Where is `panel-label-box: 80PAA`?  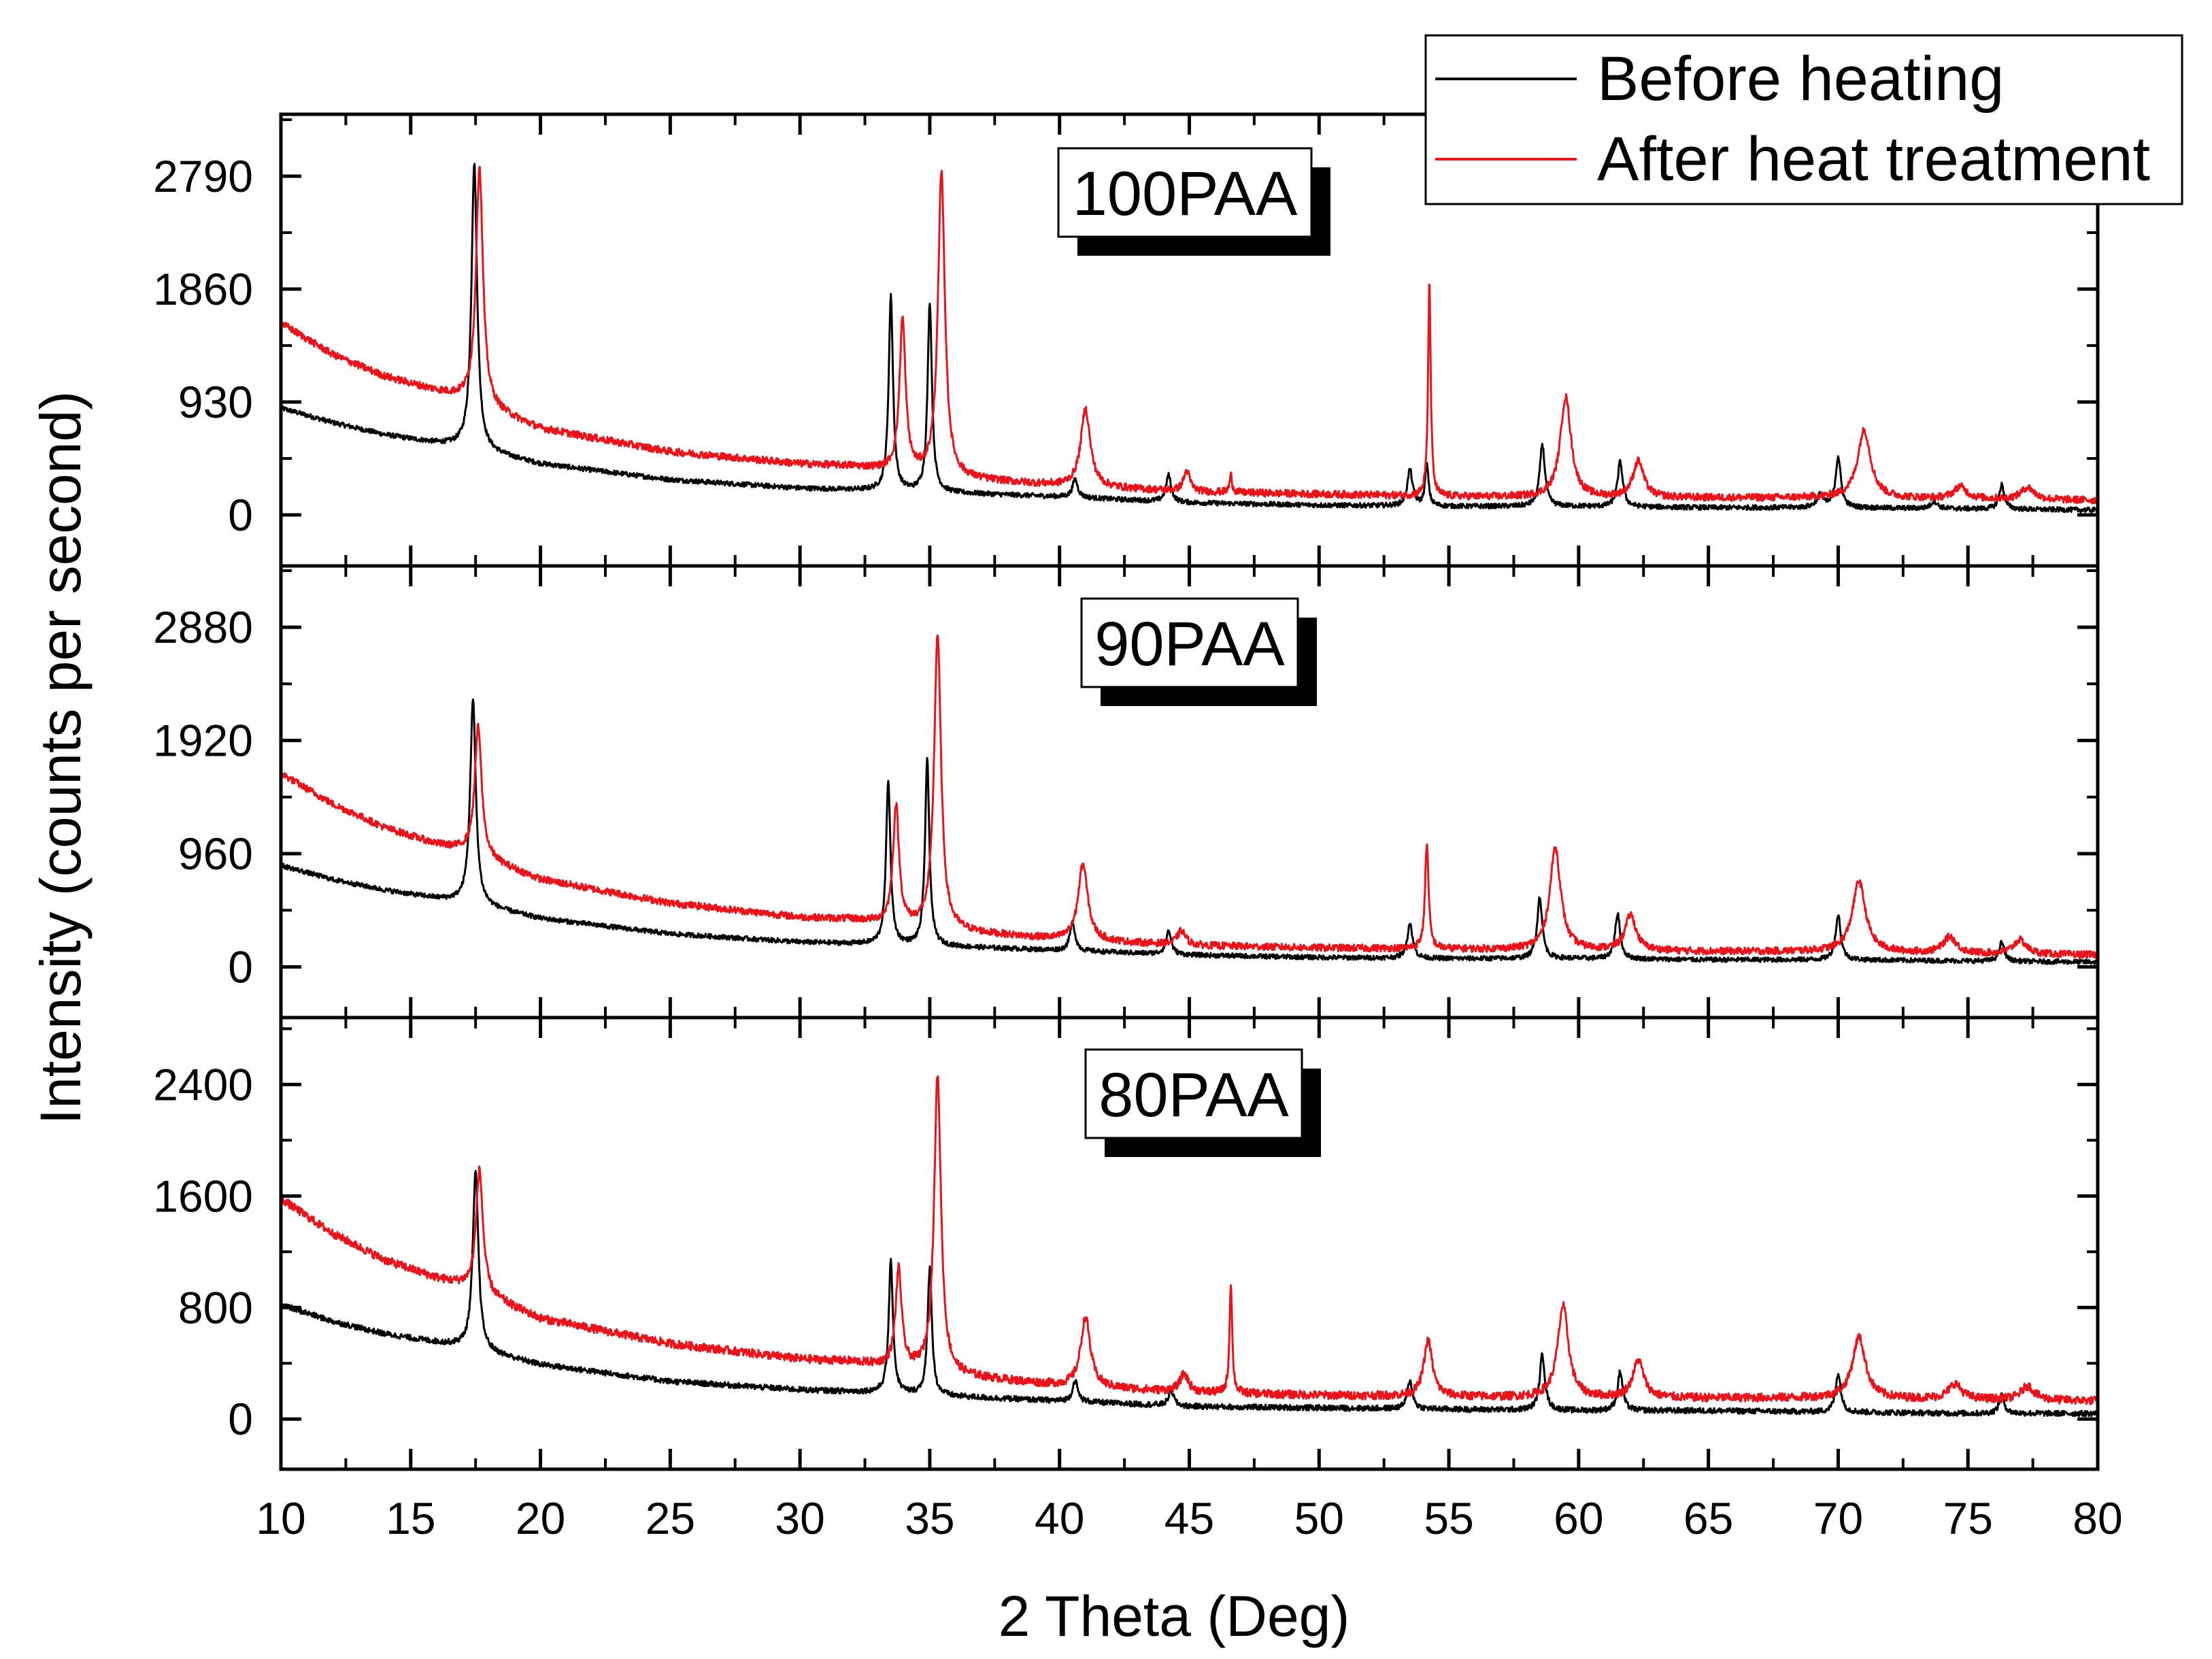
panel-label-box: 80PAA is located at coordinates (1202, 1102).